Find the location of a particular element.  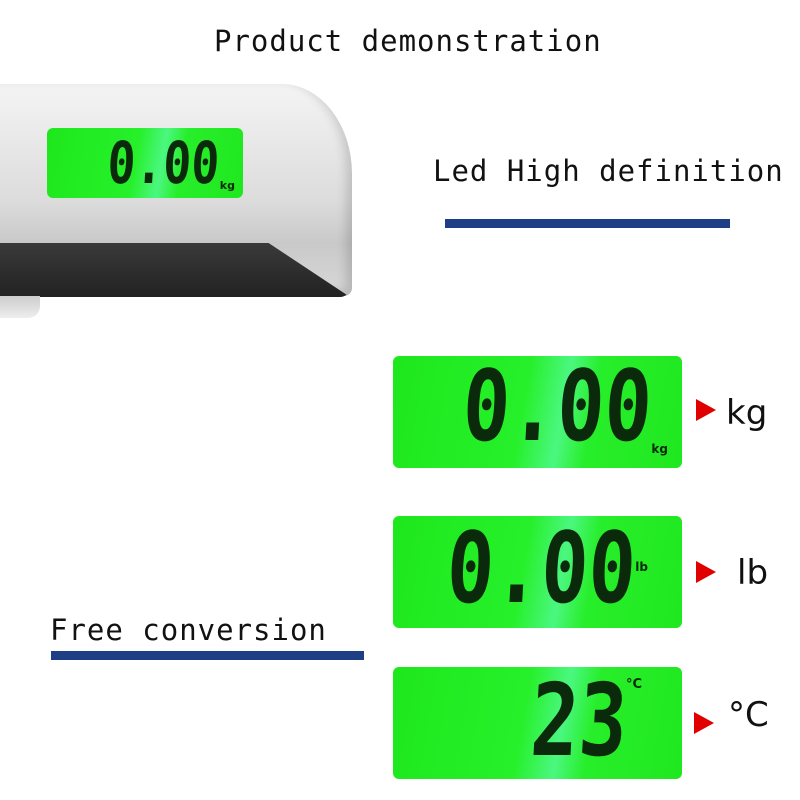

feature-led-underline is located at coordinates (587, 223).